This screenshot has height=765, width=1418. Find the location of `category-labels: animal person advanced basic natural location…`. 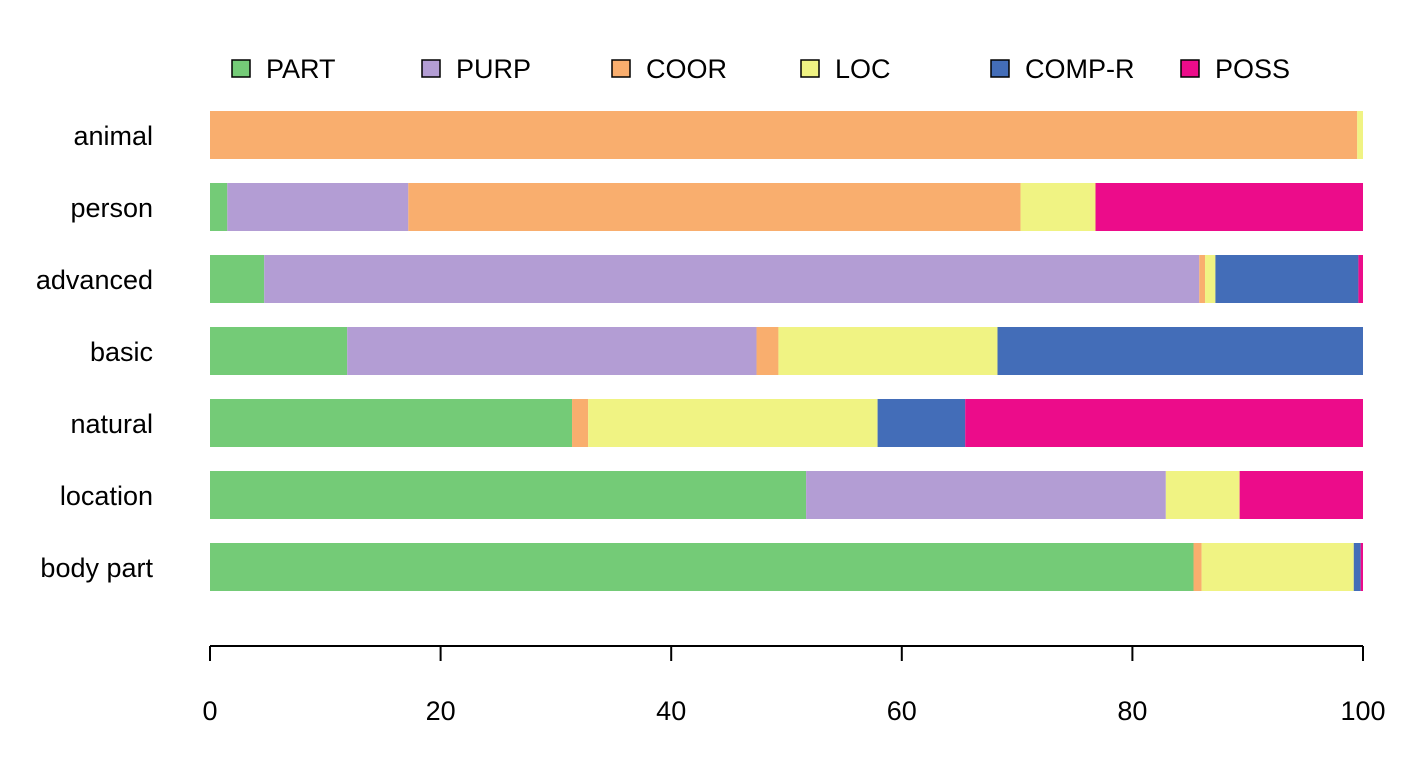

category-labels: animal person advanced basic natural location… is located at coordinates (95, 352).